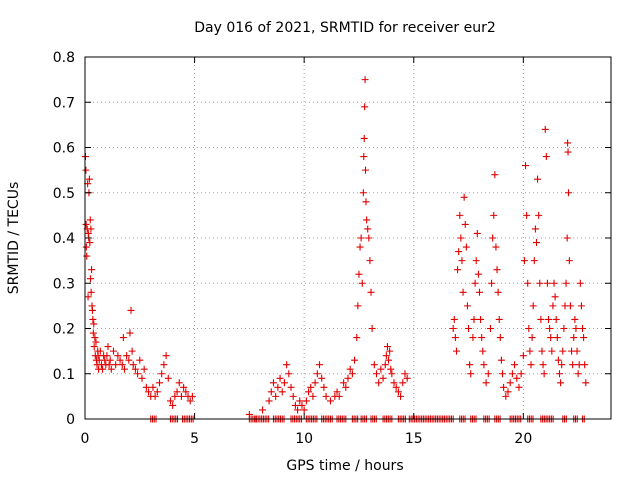  Describe the element at coordinates (64, 330) in the screenshot. I see `y-tick-label: 0.2` at that location.